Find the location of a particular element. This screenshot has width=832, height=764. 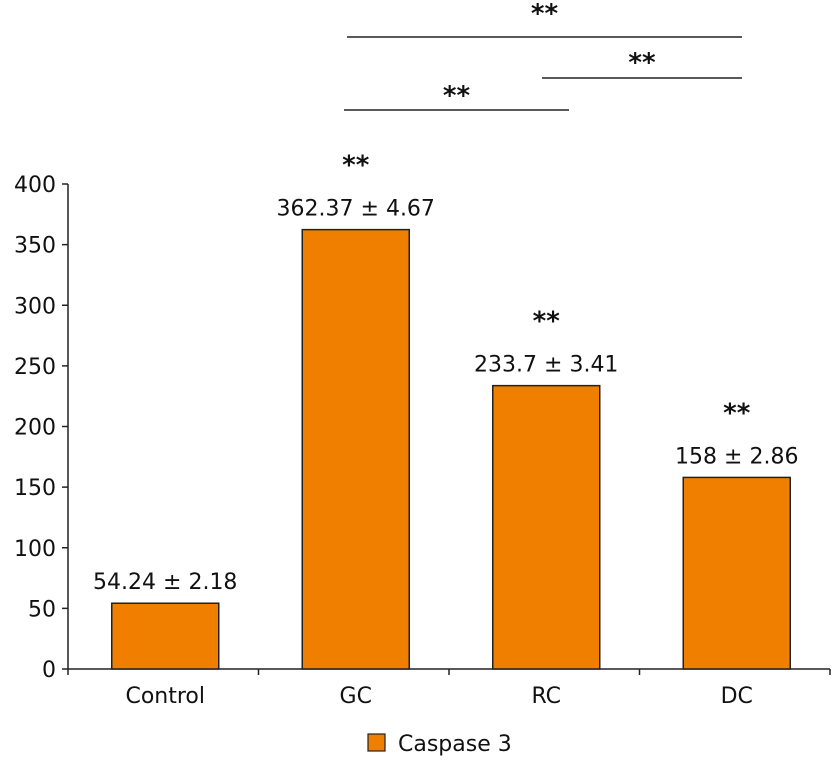

bar-gc is located at coordinates (355, 449).